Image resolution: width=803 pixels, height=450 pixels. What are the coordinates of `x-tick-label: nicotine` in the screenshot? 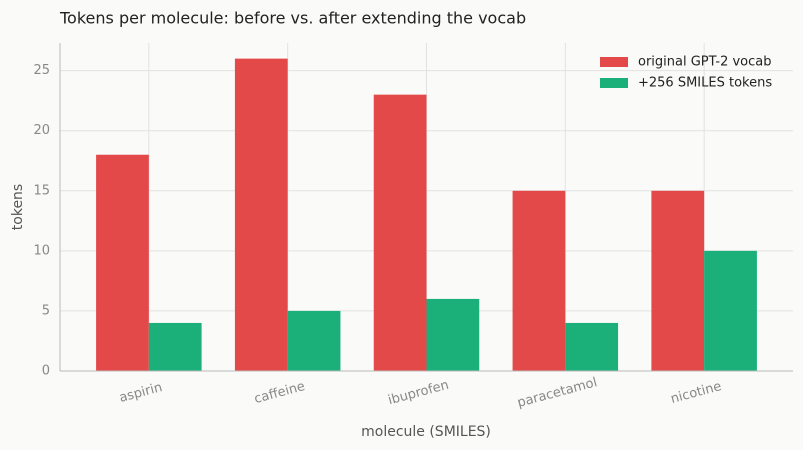 It's located at (696, 393).